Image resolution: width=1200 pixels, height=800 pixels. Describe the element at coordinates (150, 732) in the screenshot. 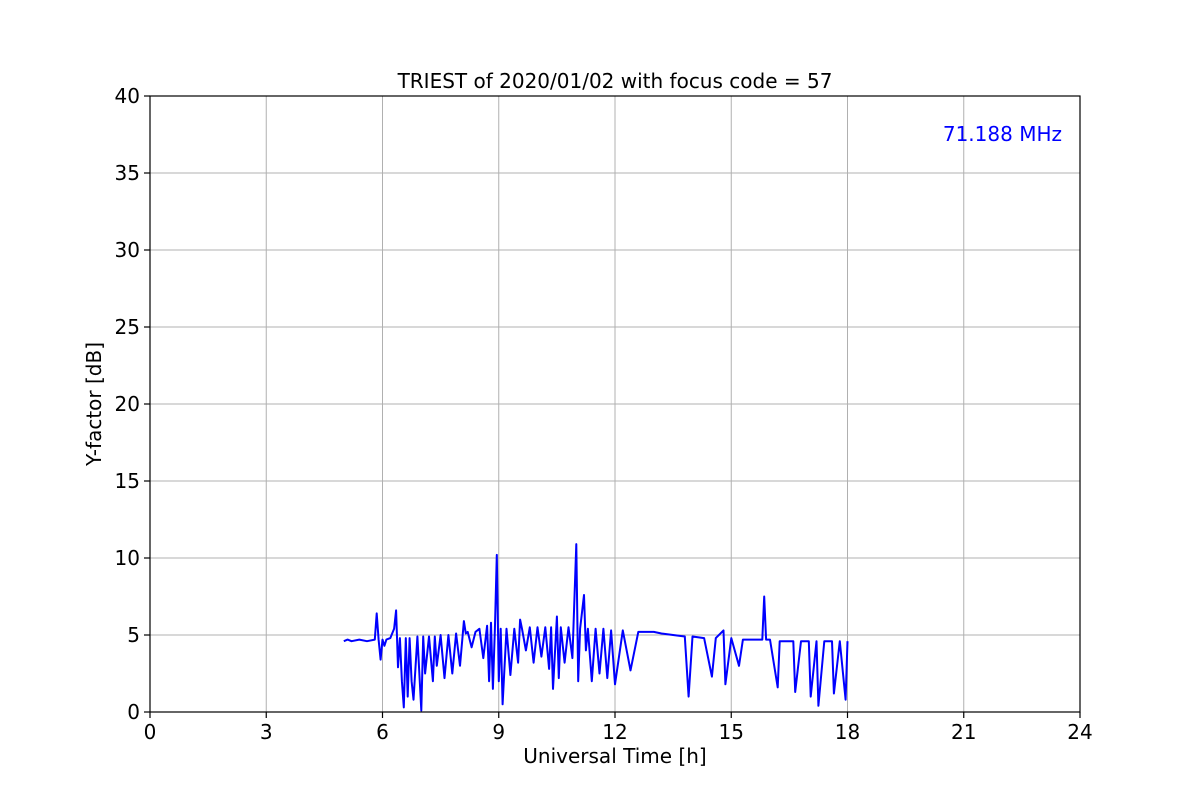

I see `x-tick-label: 0` at that location.